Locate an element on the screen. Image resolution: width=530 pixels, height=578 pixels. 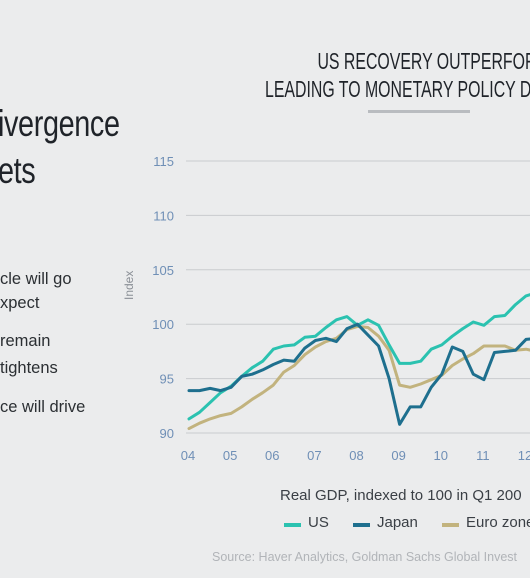
bullet-line: tightens is located at coordinates (29, 368).